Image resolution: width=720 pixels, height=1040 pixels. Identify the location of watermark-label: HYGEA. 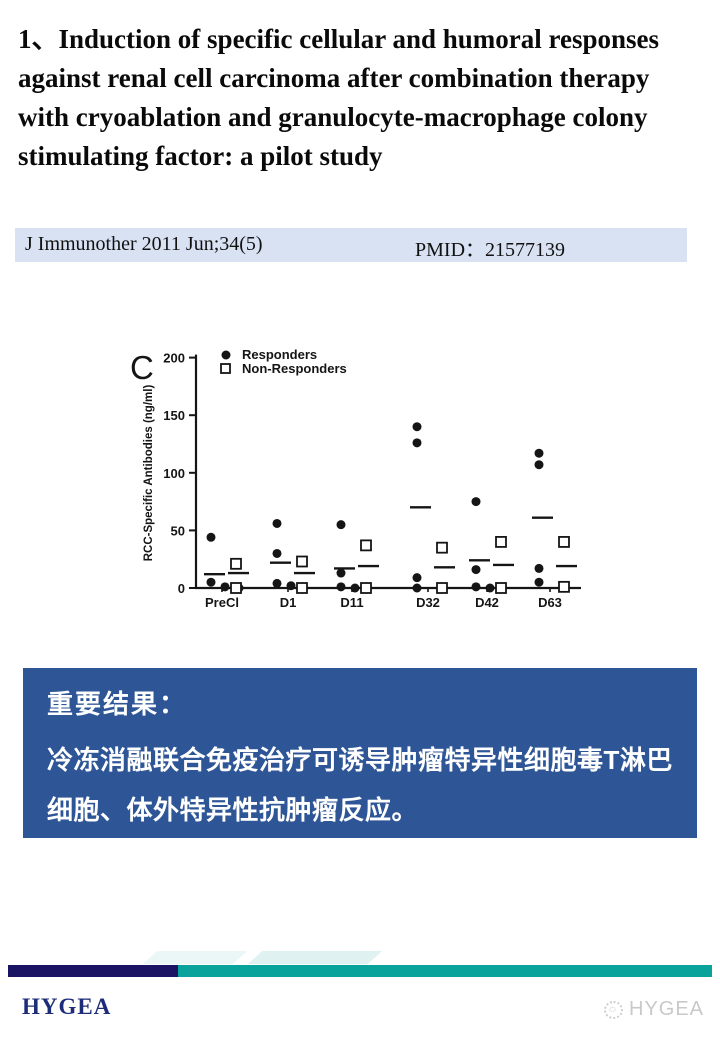
(667, 1009).